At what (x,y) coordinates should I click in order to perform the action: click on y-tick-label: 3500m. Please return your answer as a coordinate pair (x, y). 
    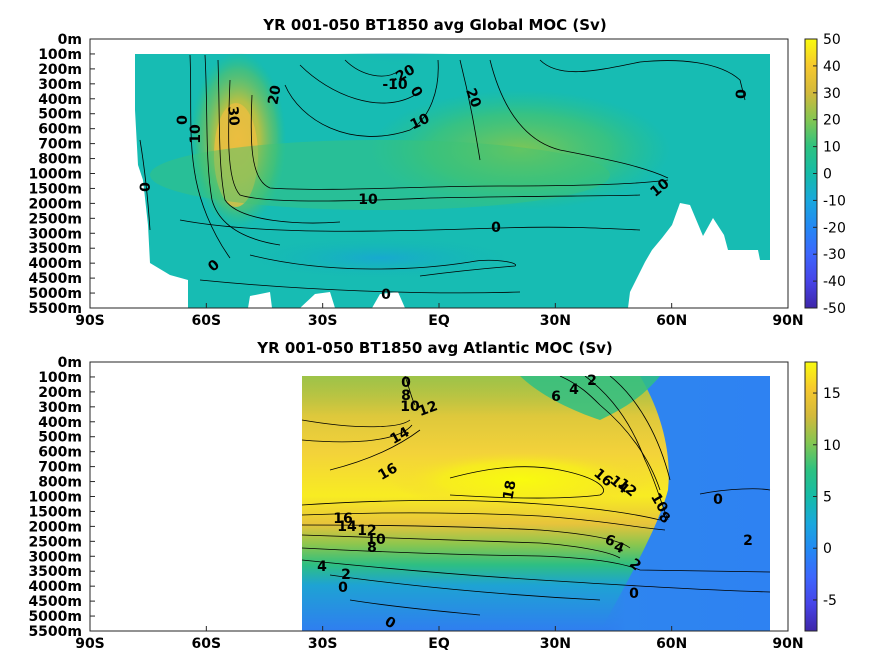
    Looking at the image, I should click on (55, 249).